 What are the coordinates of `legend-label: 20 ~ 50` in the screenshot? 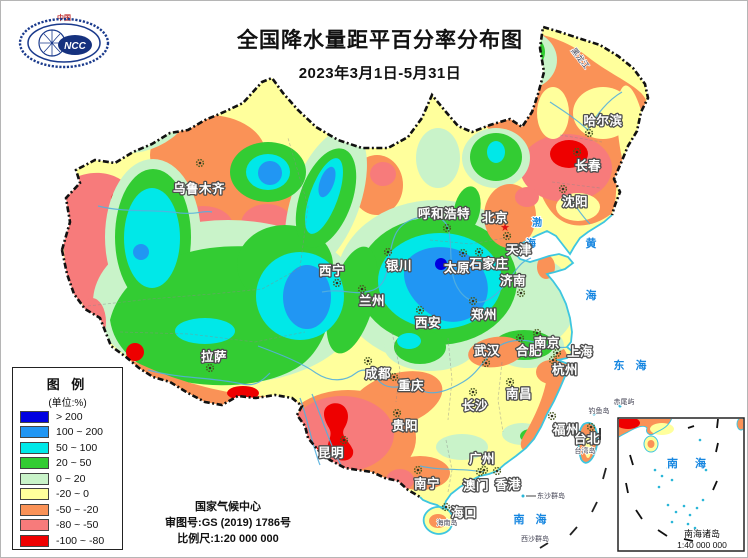 It's located at (74, 463).